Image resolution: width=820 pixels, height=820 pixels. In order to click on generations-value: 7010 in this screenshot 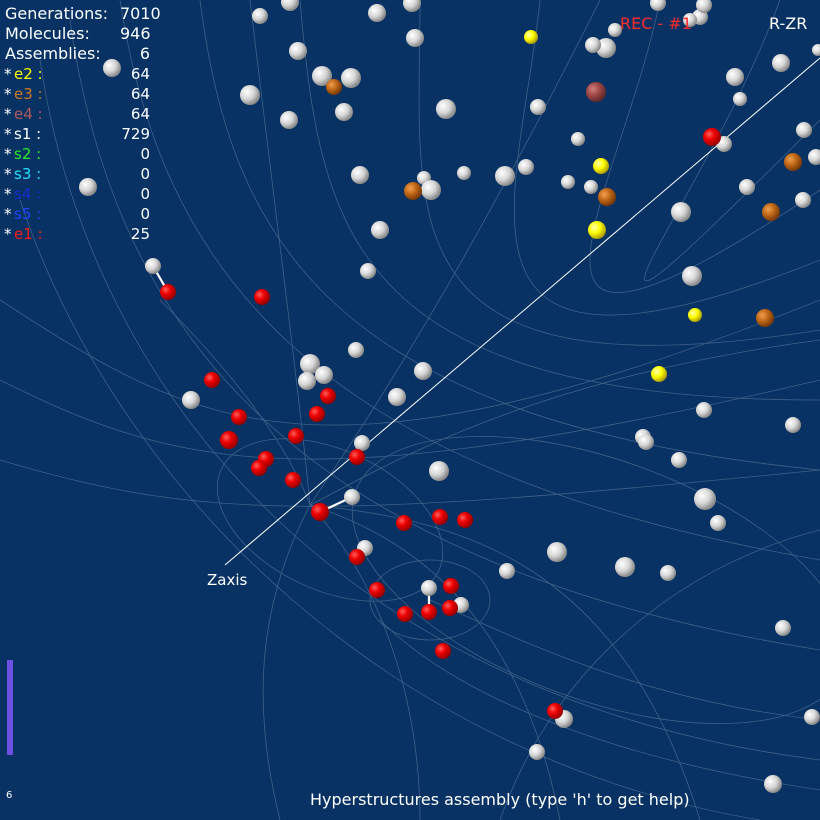, I will do `click(140, 13)`.